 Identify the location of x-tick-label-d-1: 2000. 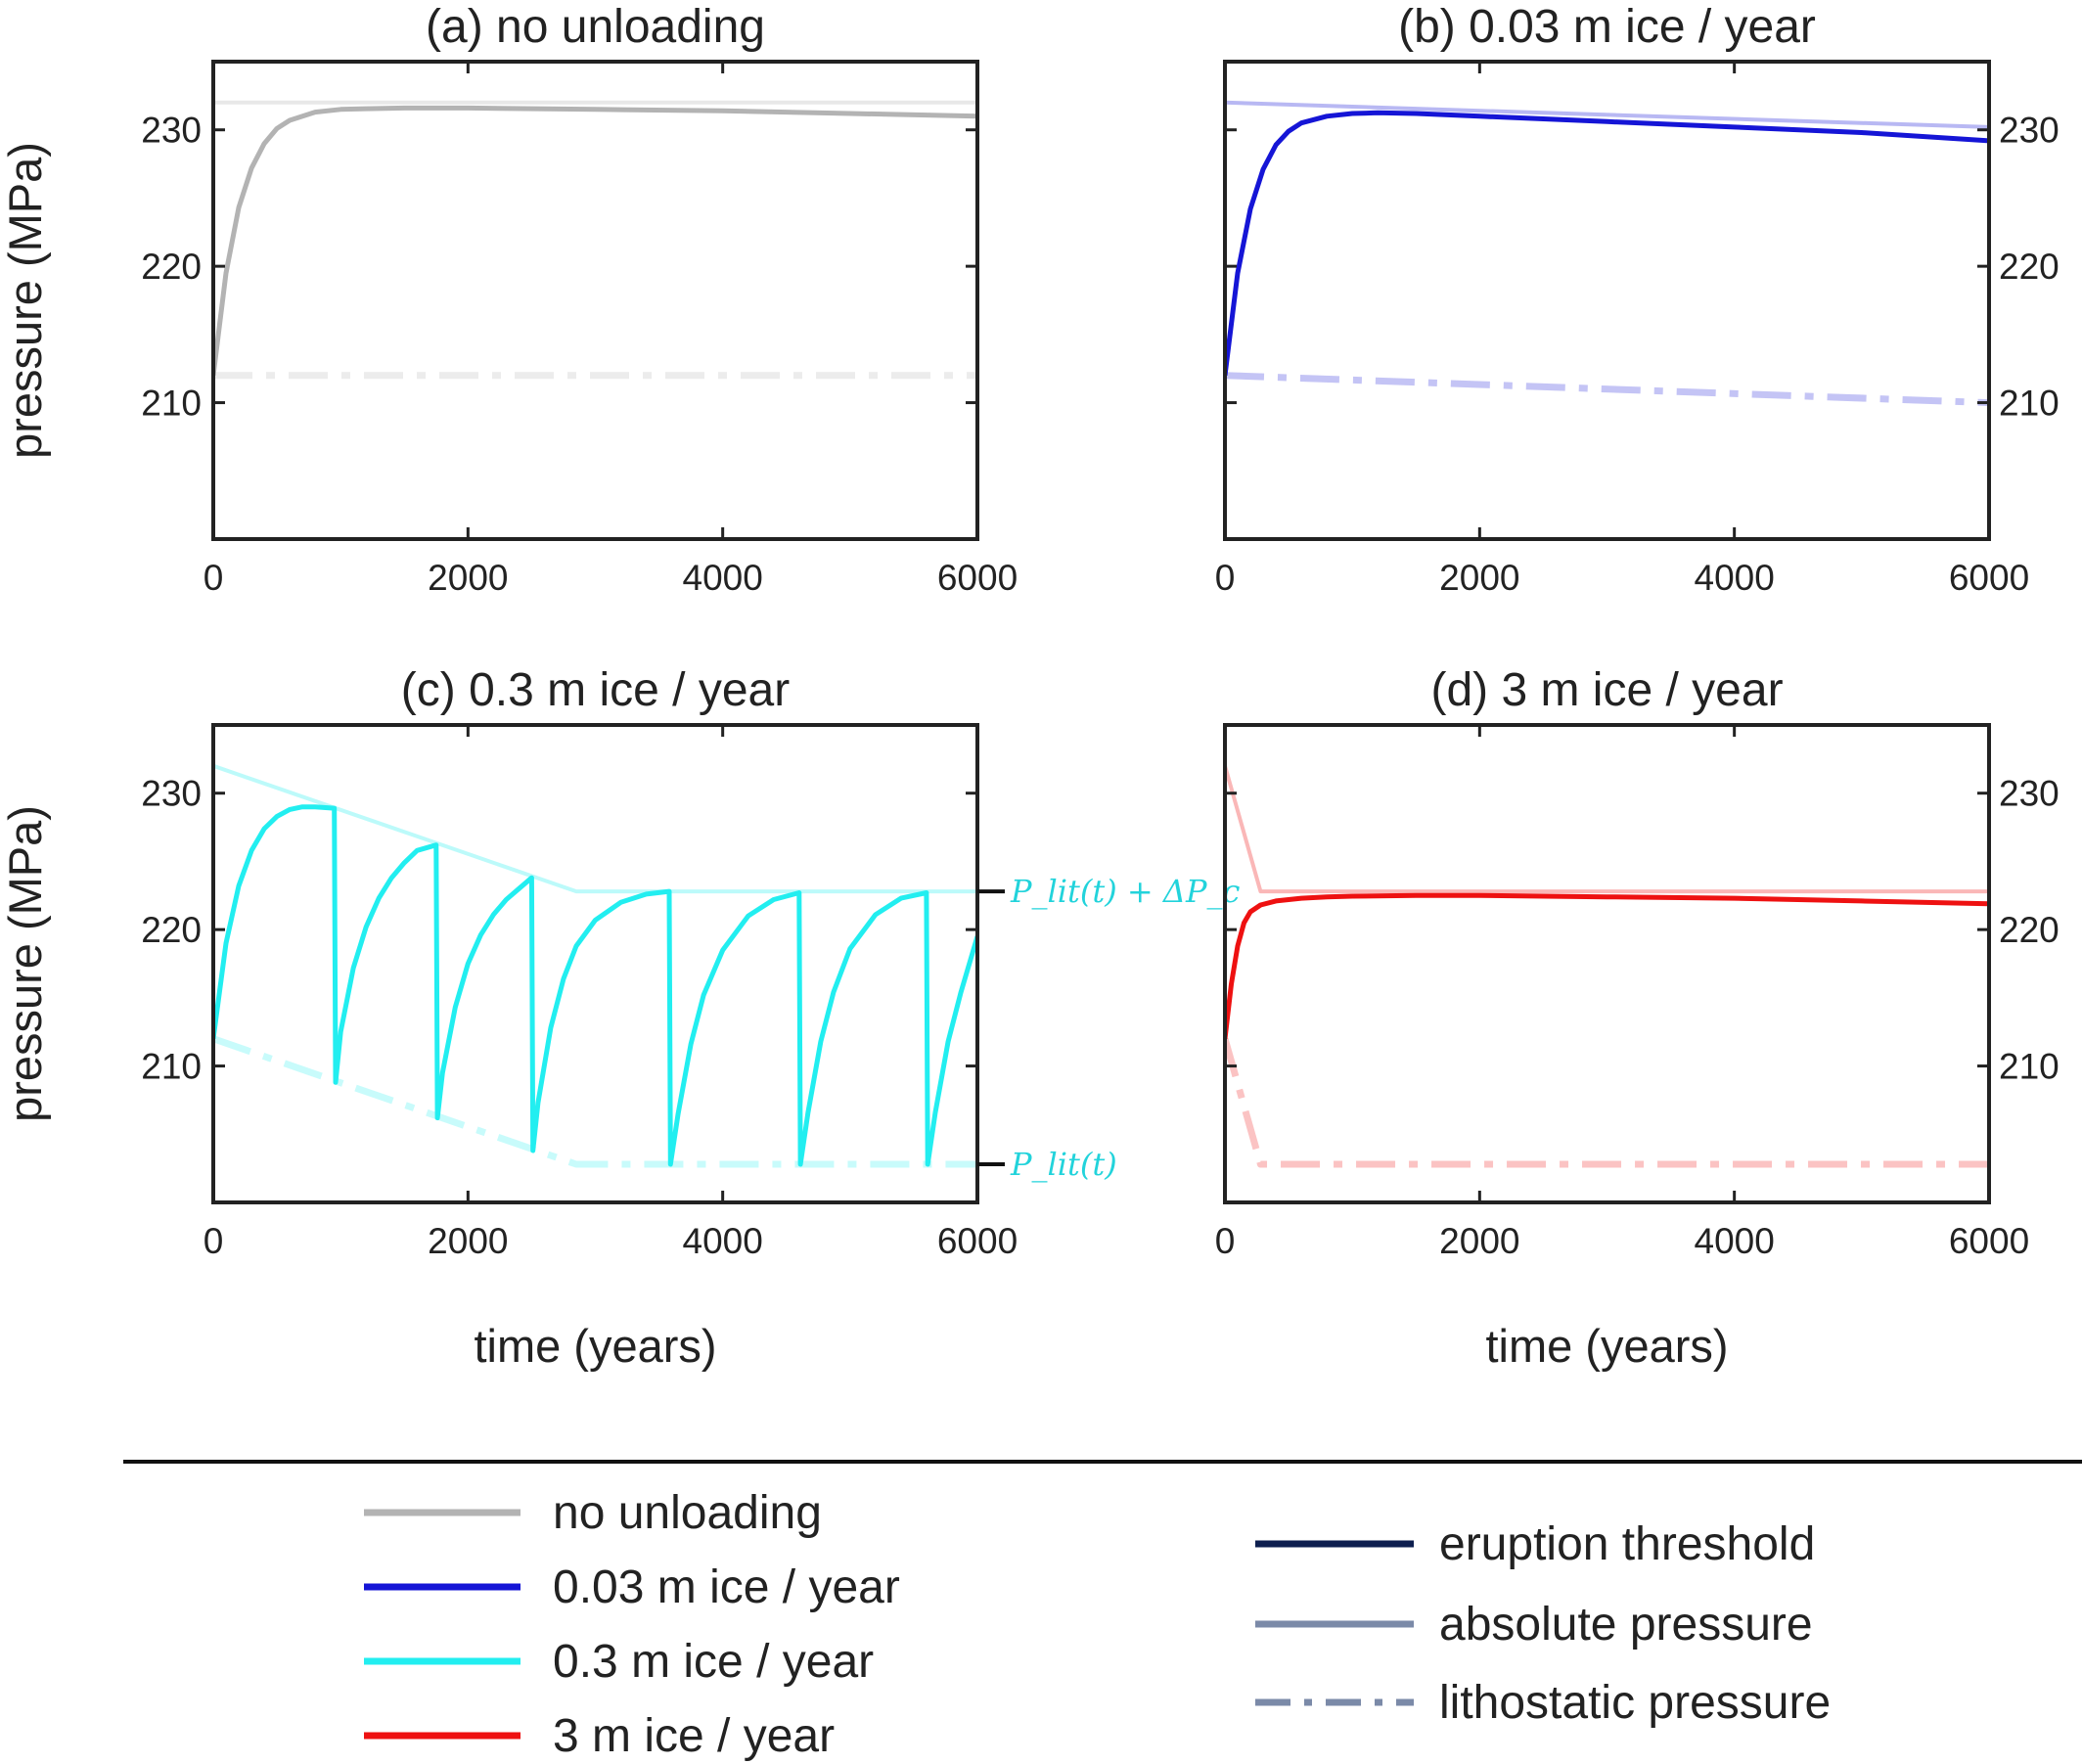
(1479, 1241).